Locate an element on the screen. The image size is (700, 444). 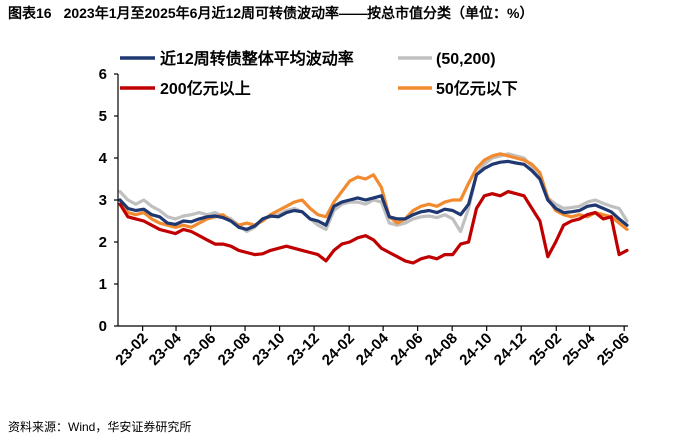
legend-label-mid-cap: (50,200) is located at coordinates (466, 59).